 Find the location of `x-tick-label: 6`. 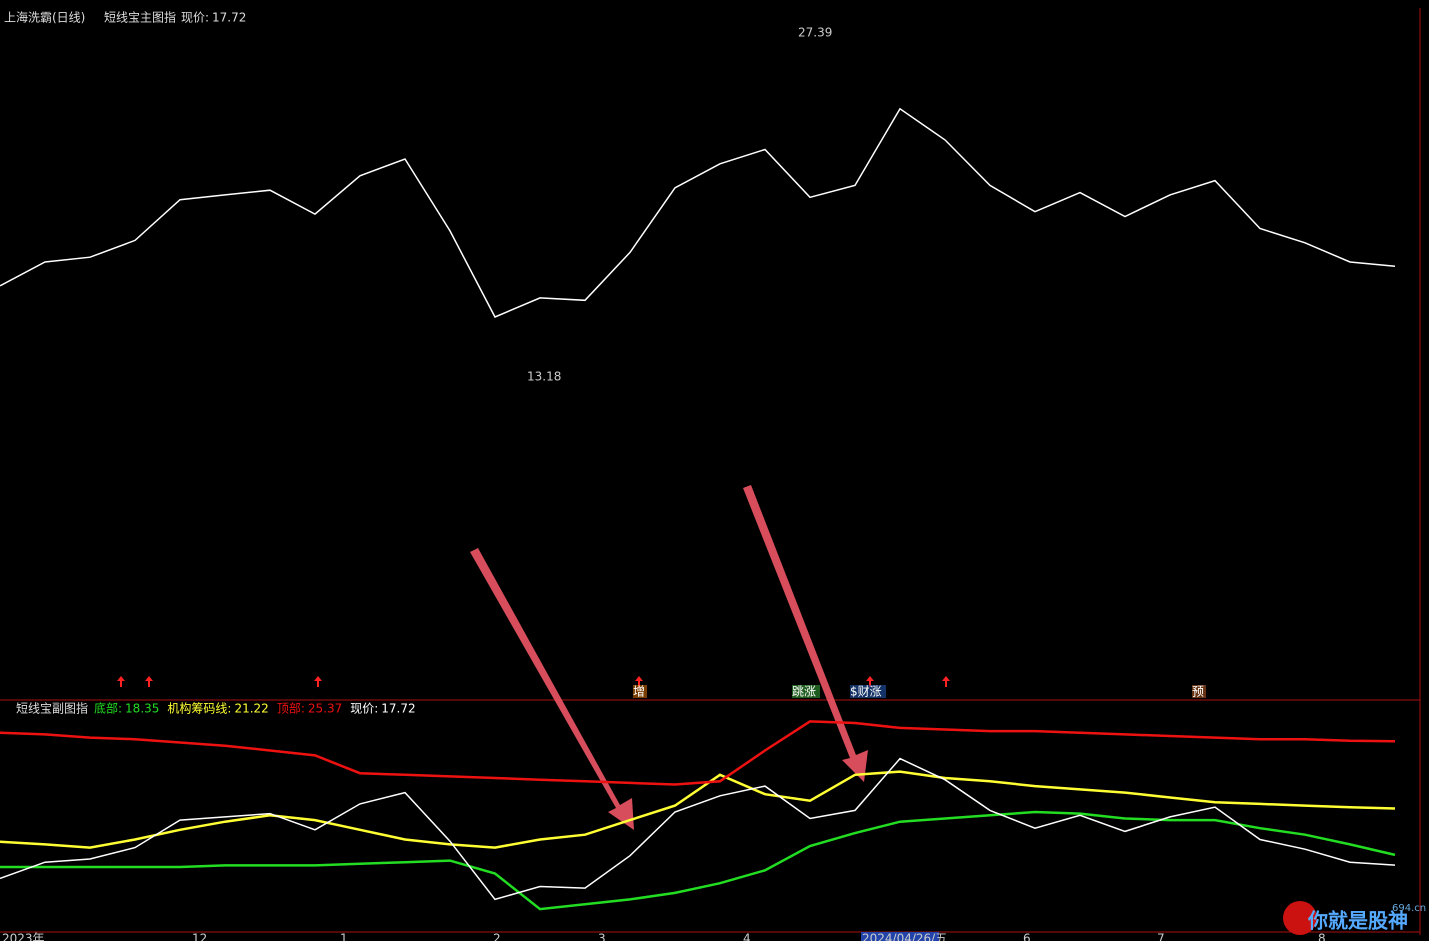

x-tick-label: 6 is located at coordinates (1027, 936).